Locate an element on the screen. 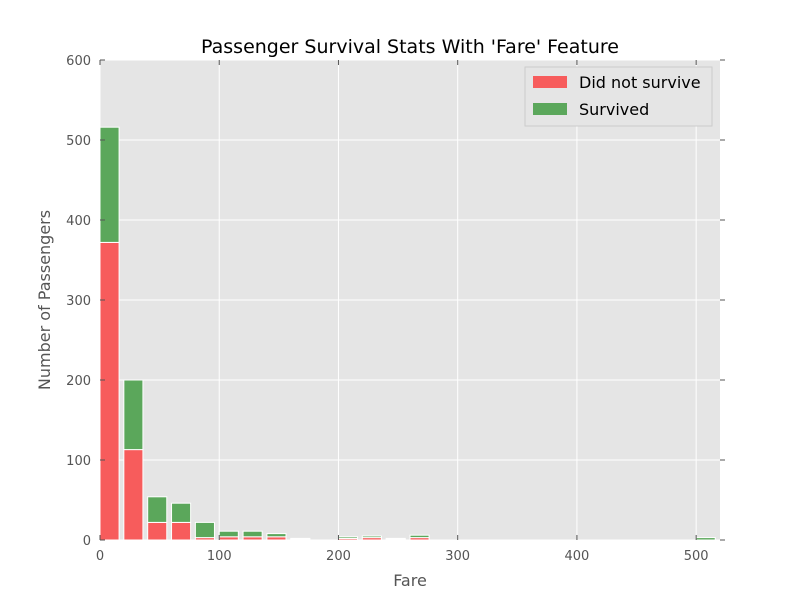  x-axis-label: Fare is located at coordinates (410, 580).